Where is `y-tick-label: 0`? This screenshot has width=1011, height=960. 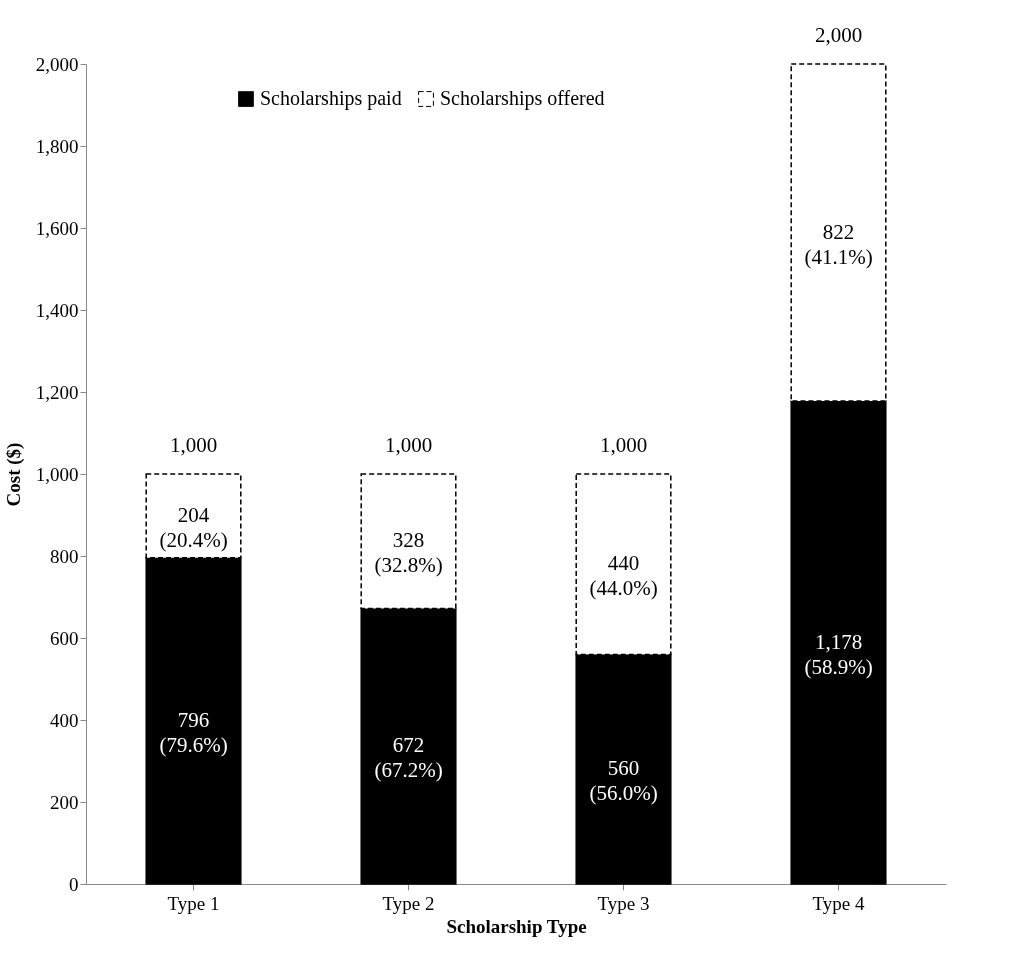 y-tick-label: 0 is located at coordinates (74, 884).